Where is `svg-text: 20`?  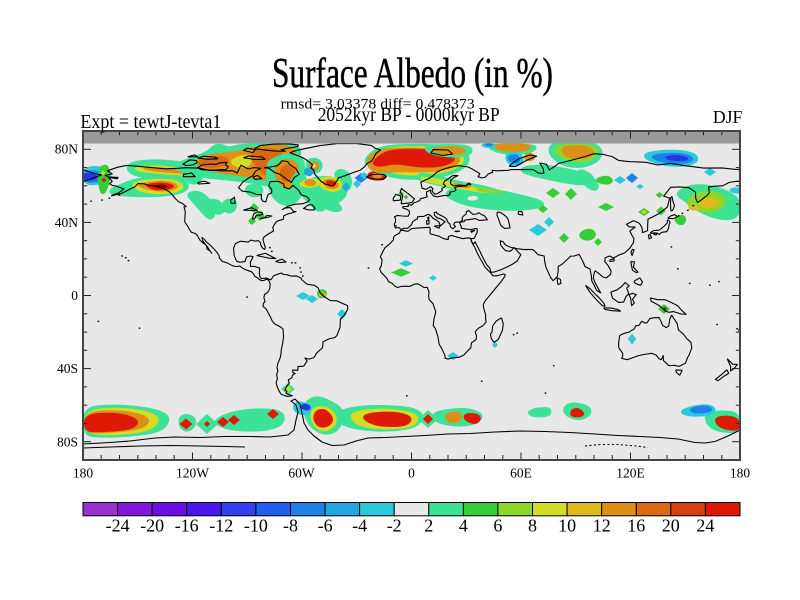
svg-text: 20 is located at coordinates (671, 526).